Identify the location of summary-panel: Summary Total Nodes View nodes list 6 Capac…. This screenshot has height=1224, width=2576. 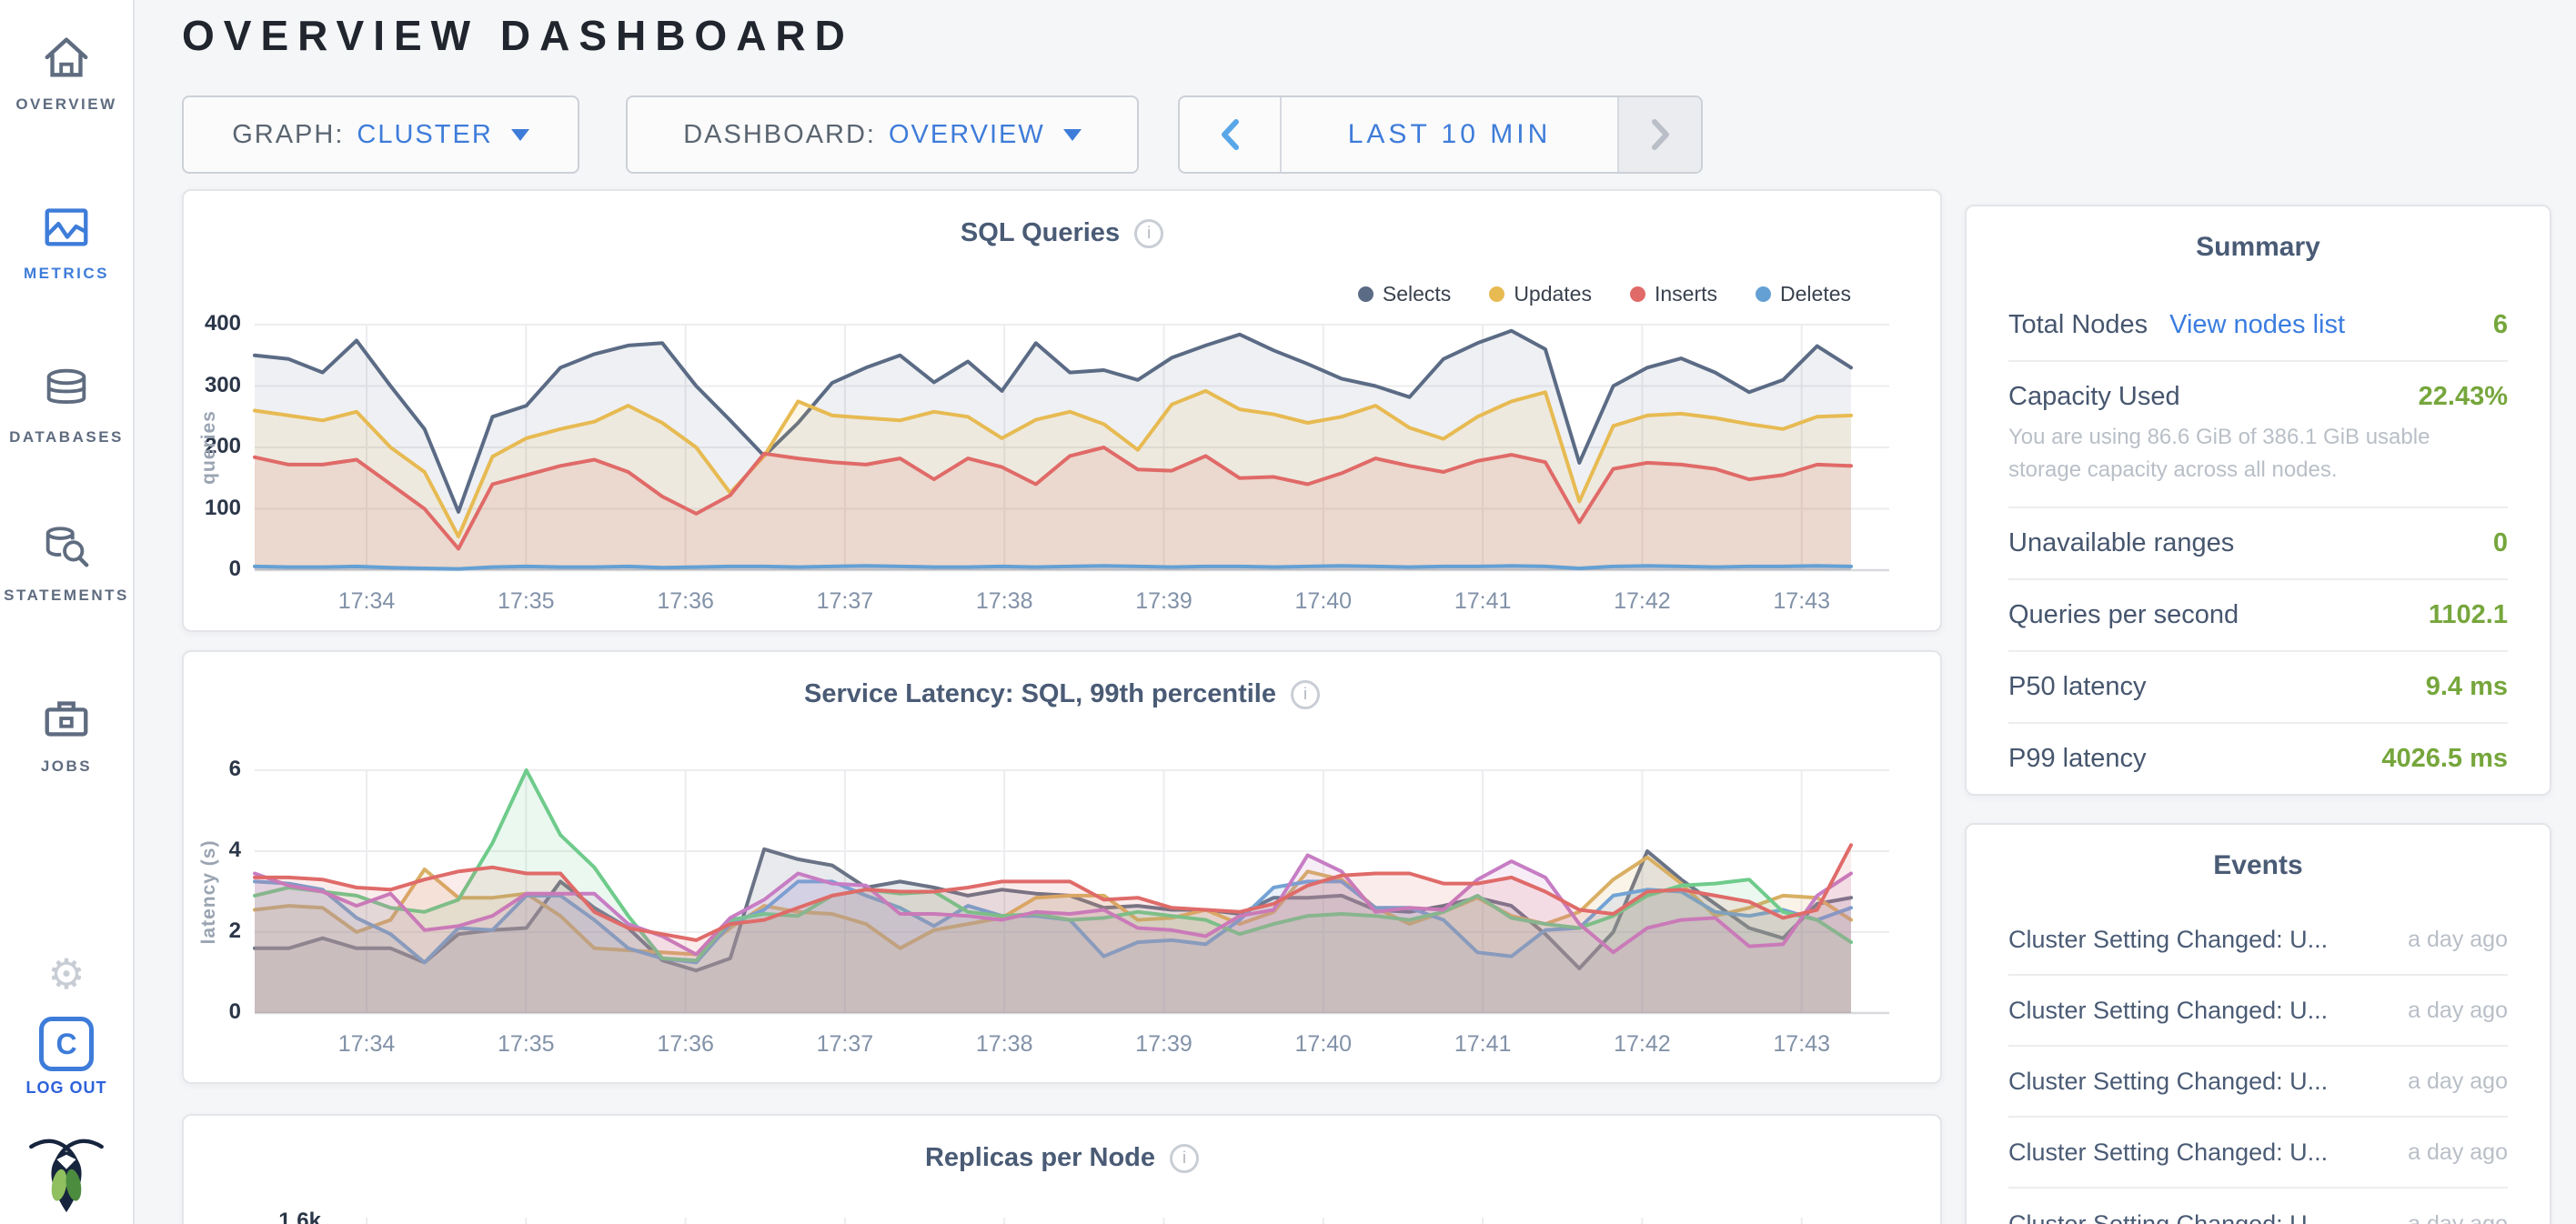
(2258, 500).